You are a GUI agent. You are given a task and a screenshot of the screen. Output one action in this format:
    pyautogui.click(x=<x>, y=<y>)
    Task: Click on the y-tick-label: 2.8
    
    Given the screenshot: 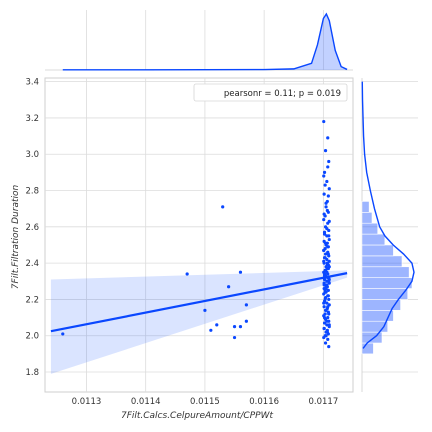 What is the action you would take?
    pyautogui.click(x=32, y=192)
    